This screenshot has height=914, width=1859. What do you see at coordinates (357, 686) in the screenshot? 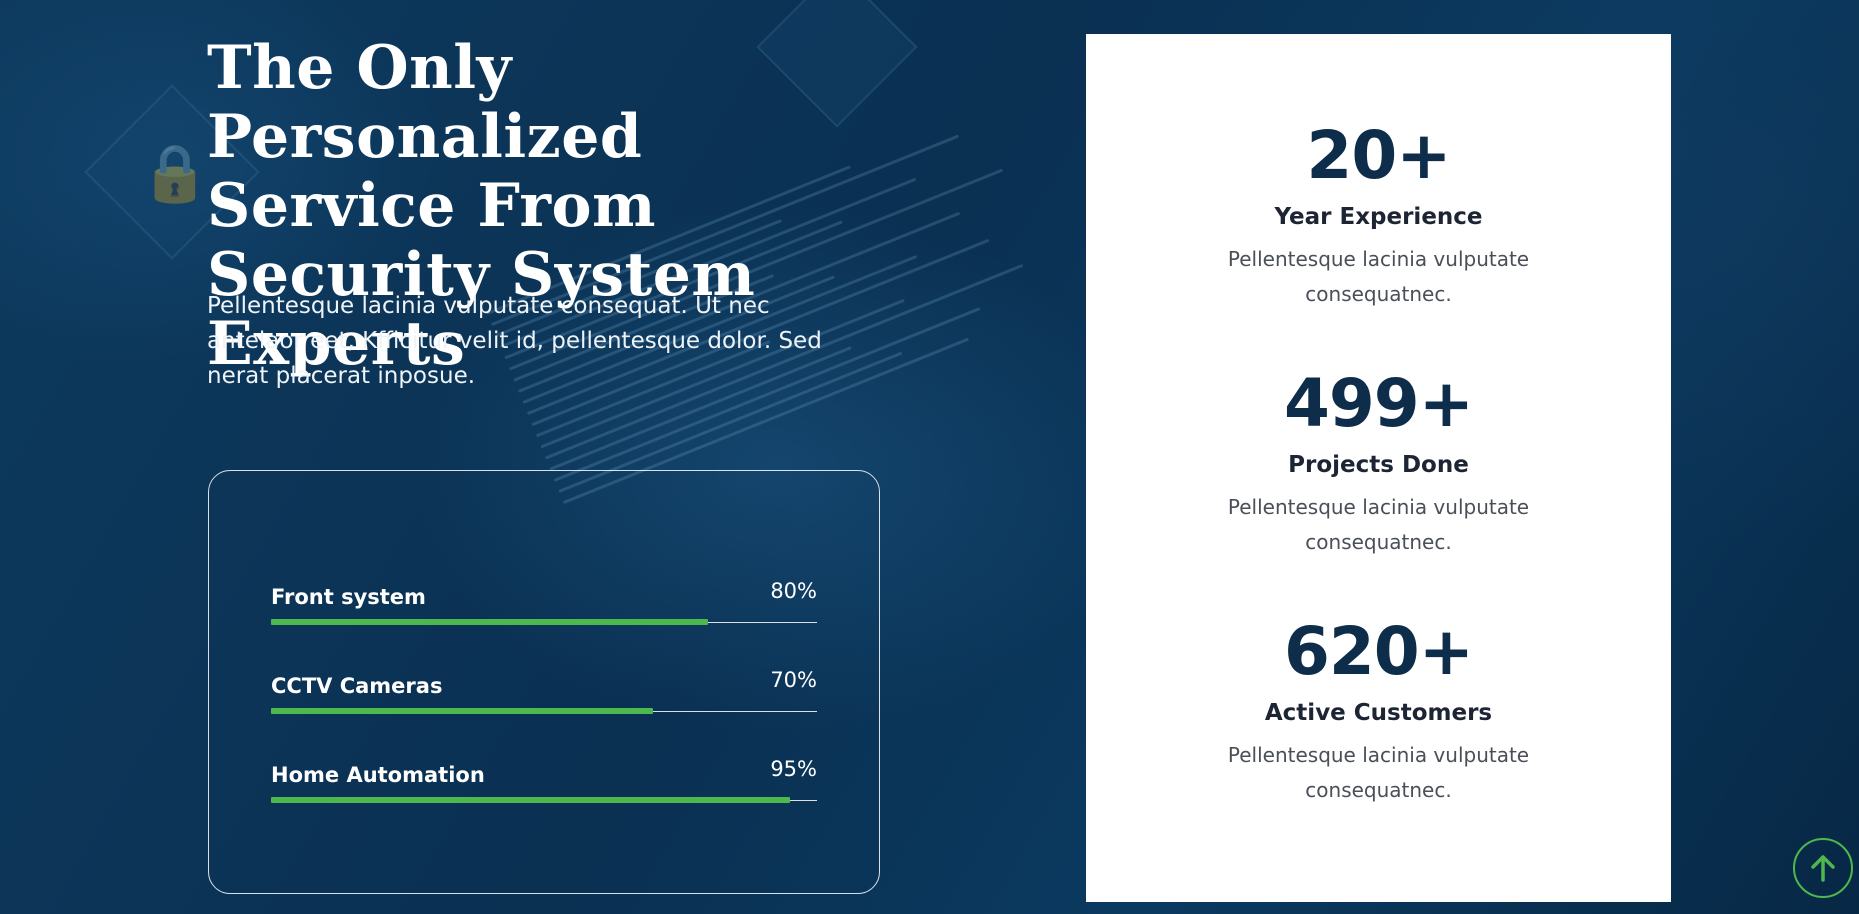
I see `skill-label: CCTV Cameras` at bounding box center [357, 686].